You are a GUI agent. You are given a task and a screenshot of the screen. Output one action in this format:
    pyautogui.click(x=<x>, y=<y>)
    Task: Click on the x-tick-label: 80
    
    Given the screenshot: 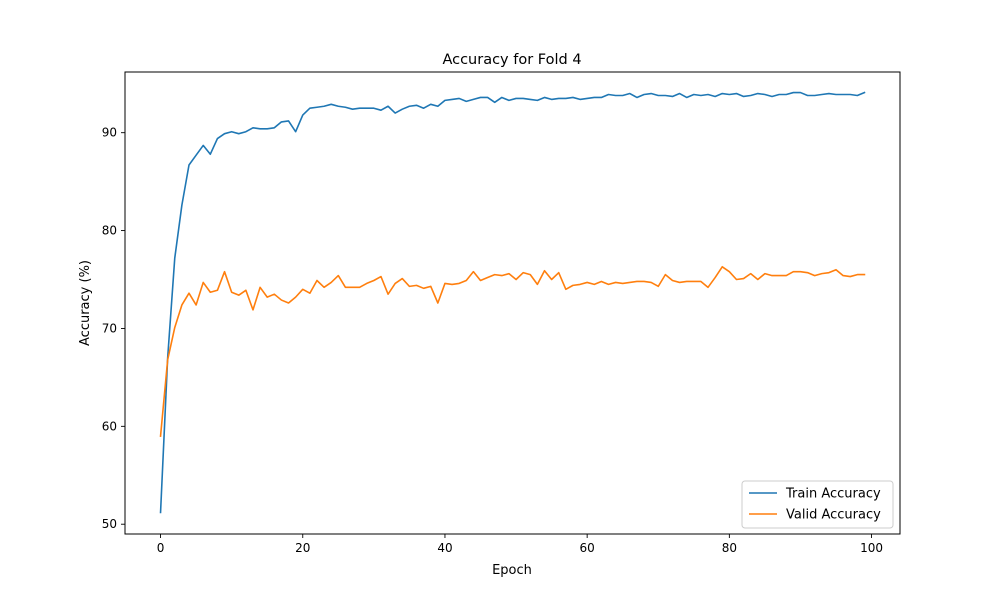 What is the action you would take?
    pyautogui.click(x=729, y=548)
    